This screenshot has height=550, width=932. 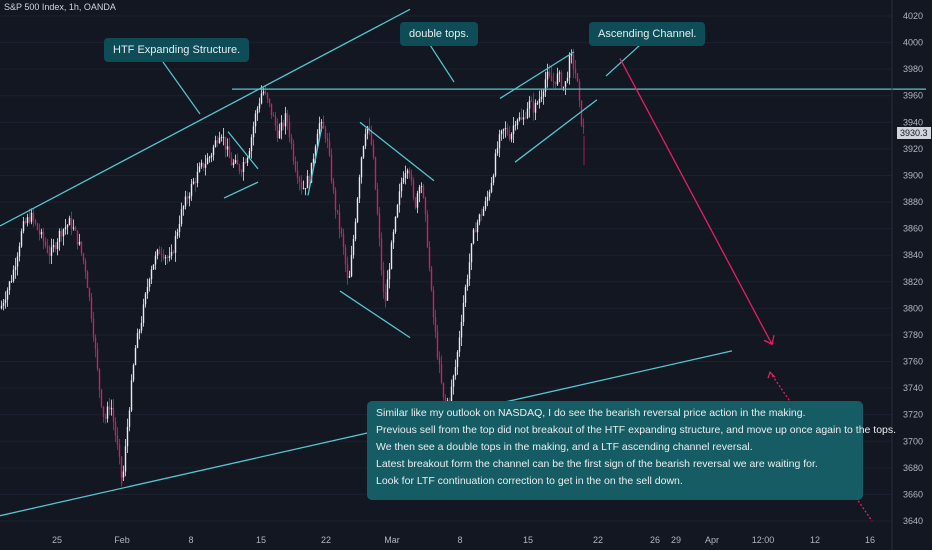 I want to click on time-tick-label: Apr, so click(x=712, y=540).